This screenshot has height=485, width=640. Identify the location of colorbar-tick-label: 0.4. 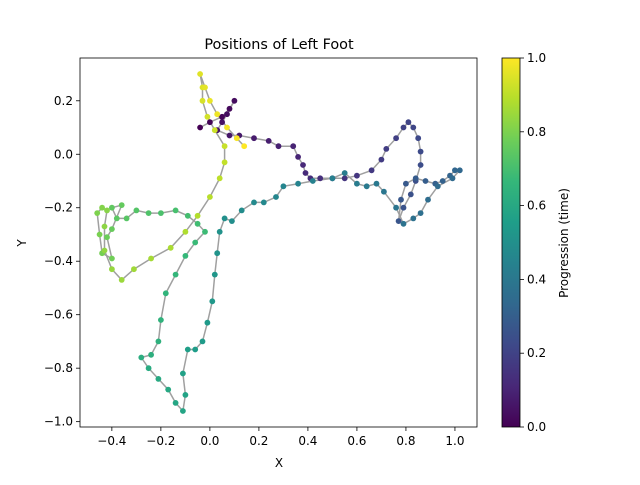
(536, 279).